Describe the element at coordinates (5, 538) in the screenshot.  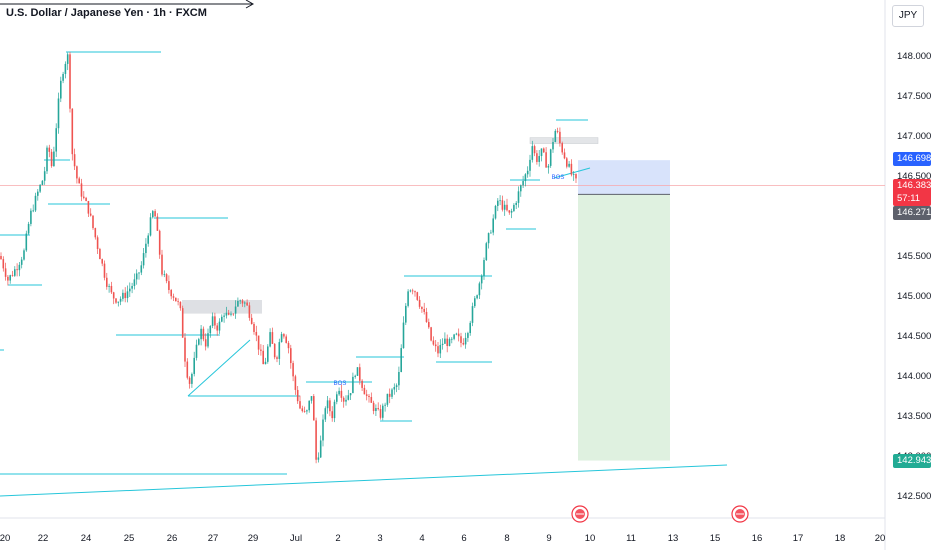
I see `x-tick-label: 20` at that location.